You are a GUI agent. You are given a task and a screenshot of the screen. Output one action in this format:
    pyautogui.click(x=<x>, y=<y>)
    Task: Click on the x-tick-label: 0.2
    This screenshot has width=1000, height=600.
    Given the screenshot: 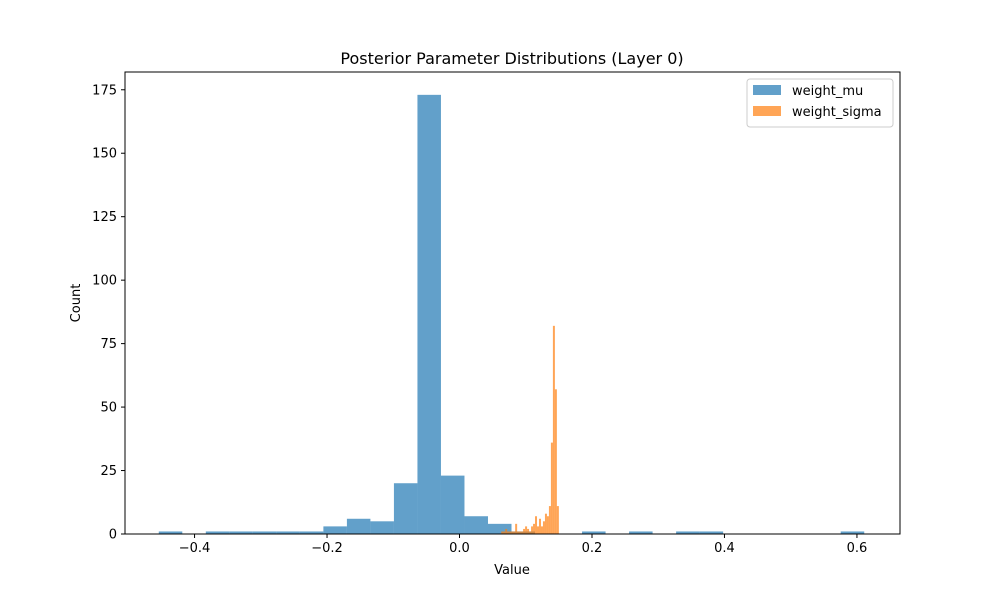 What is the action you would take?
    pyautogui.click(x=592, y=548)
    